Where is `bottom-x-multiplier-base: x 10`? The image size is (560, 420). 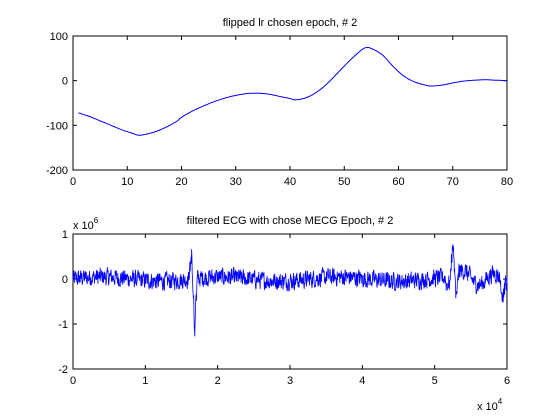
bottom-x-multiplier-base: x 10 is located at coordinates (487, 407).